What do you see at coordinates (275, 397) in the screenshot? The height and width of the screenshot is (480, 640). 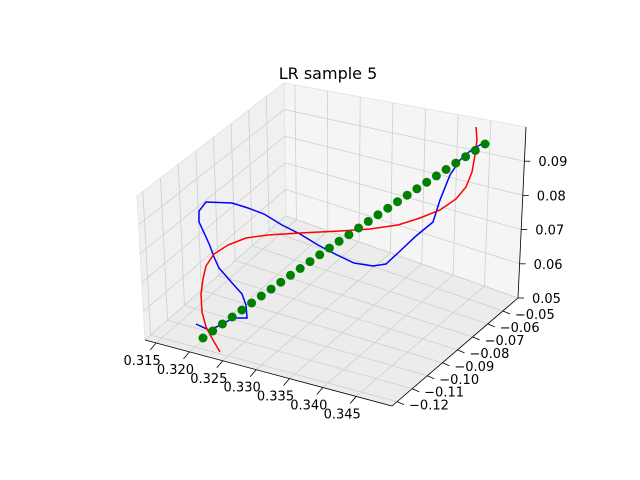 I see `x-tick-label: 0.335` at bounding box center [275, 397].